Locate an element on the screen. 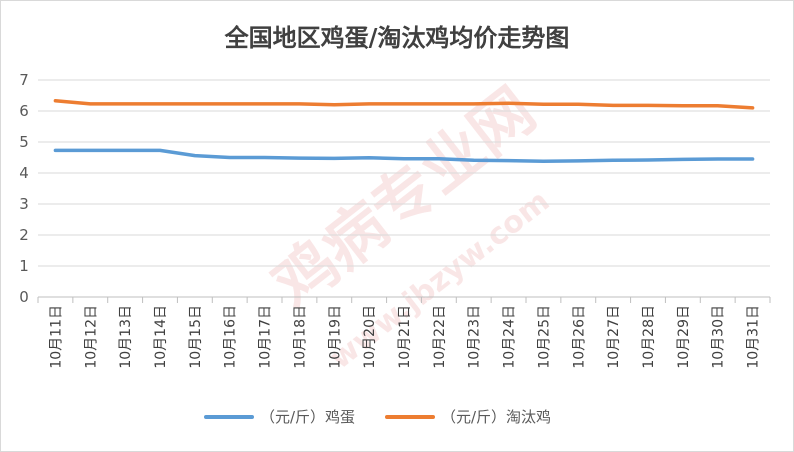  x-tick-label: 10月25日 is located at coordinates (544, 337).